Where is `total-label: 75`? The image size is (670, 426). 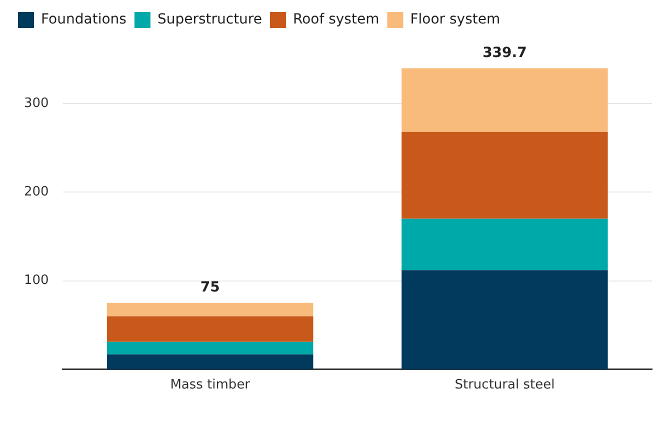 total-label: 75 is located at coordinates (210, 288).